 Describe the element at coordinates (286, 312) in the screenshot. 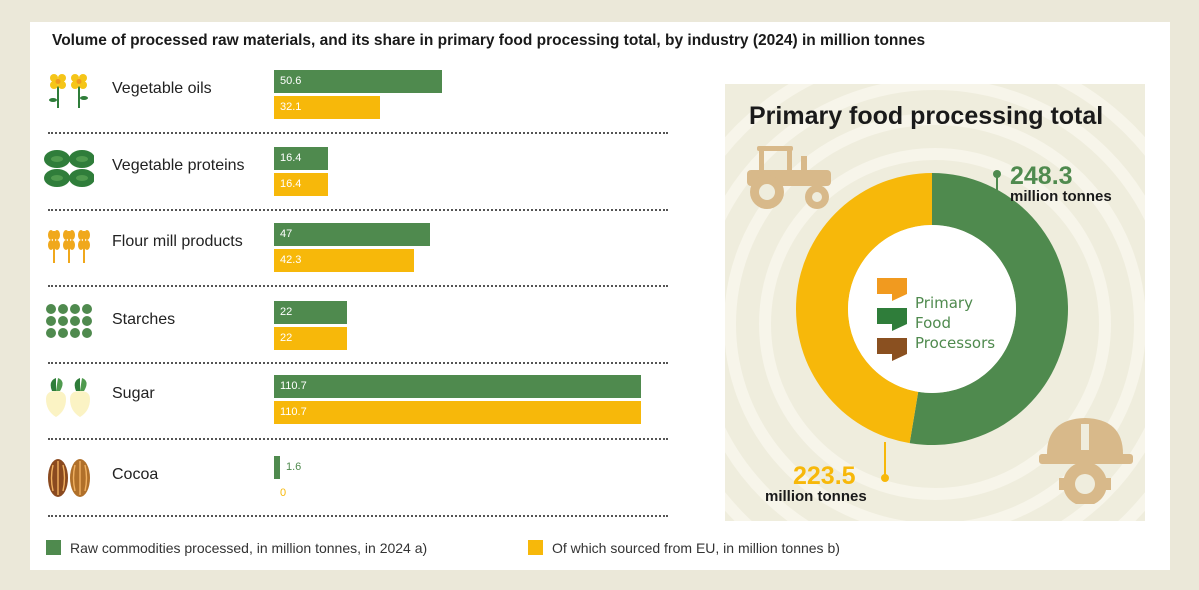

I see `data-label-green: 22` at that location.